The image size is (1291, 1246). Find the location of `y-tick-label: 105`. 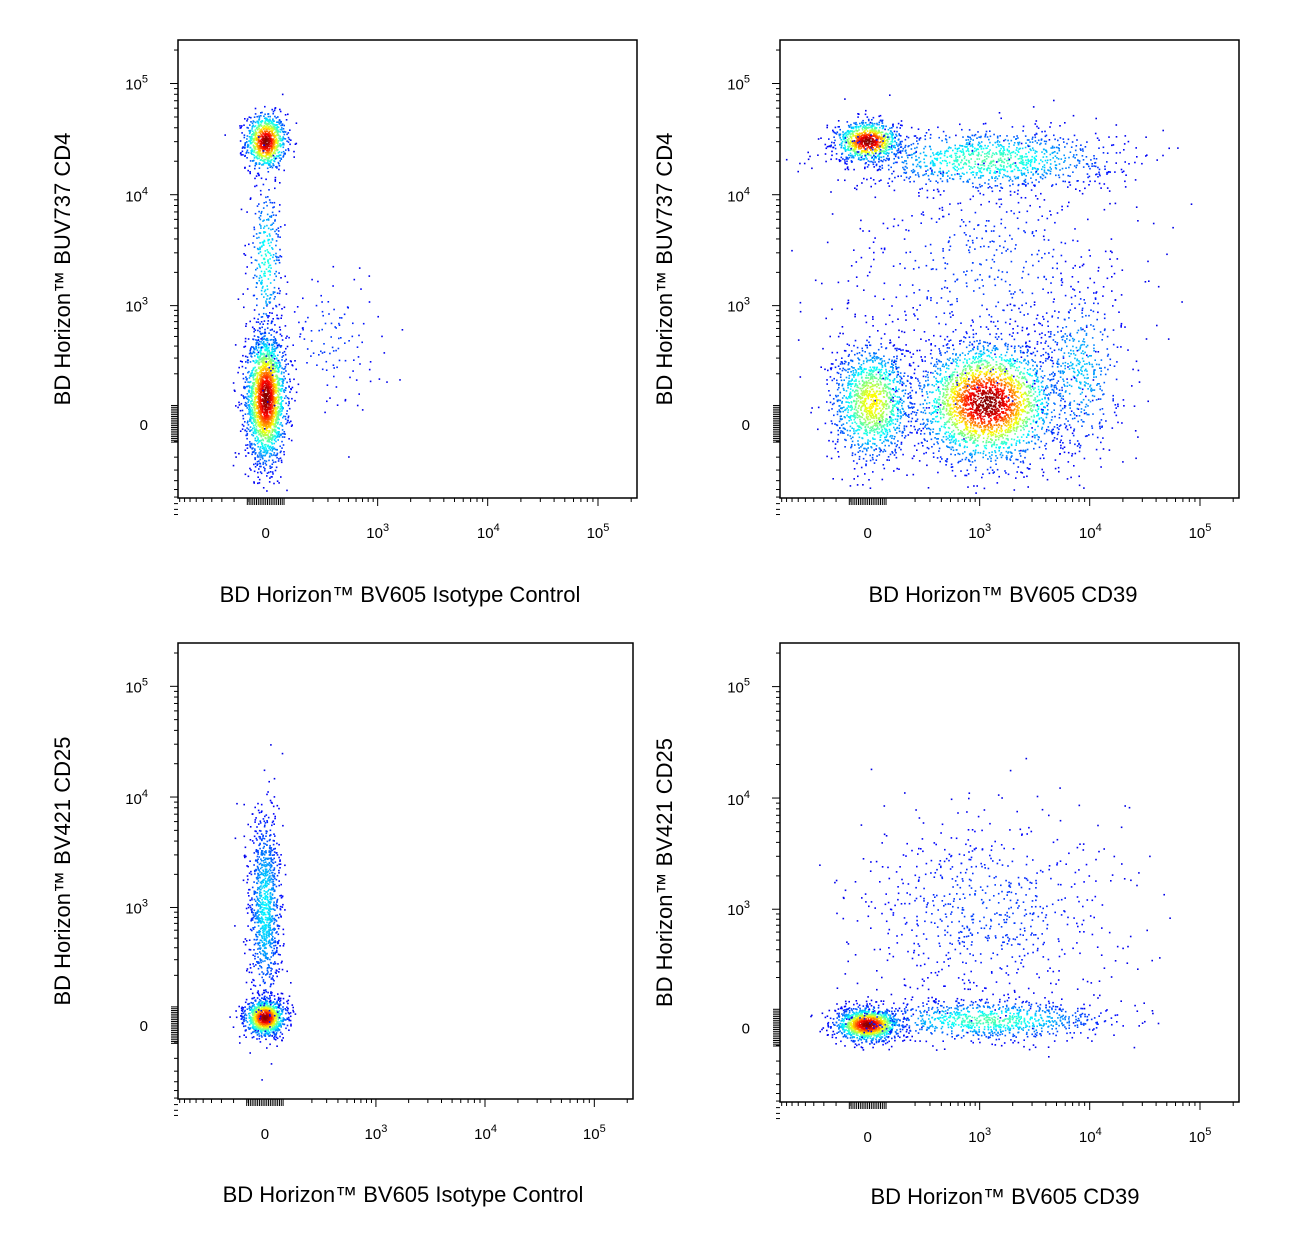

y-tick-label: 105 is located at coordinates (136, 84).